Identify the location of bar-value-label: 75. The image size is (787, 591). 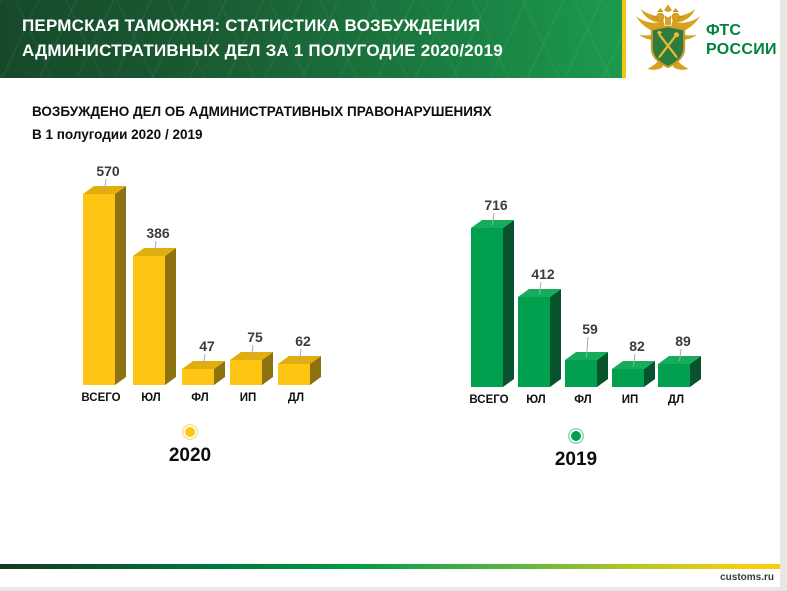
(255, 337).